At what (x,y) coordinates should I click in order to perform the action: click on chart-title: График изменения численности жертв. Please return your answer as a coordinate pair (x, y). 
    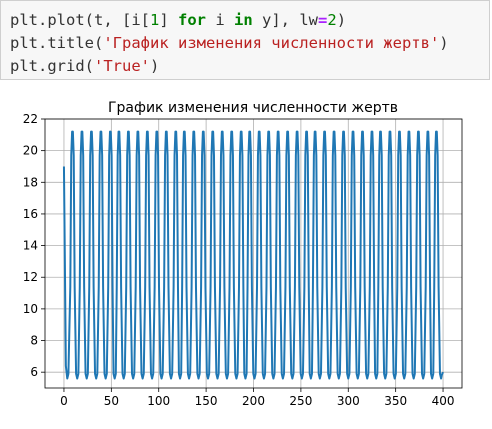
    Looking at the image, I should click on (253, 108).